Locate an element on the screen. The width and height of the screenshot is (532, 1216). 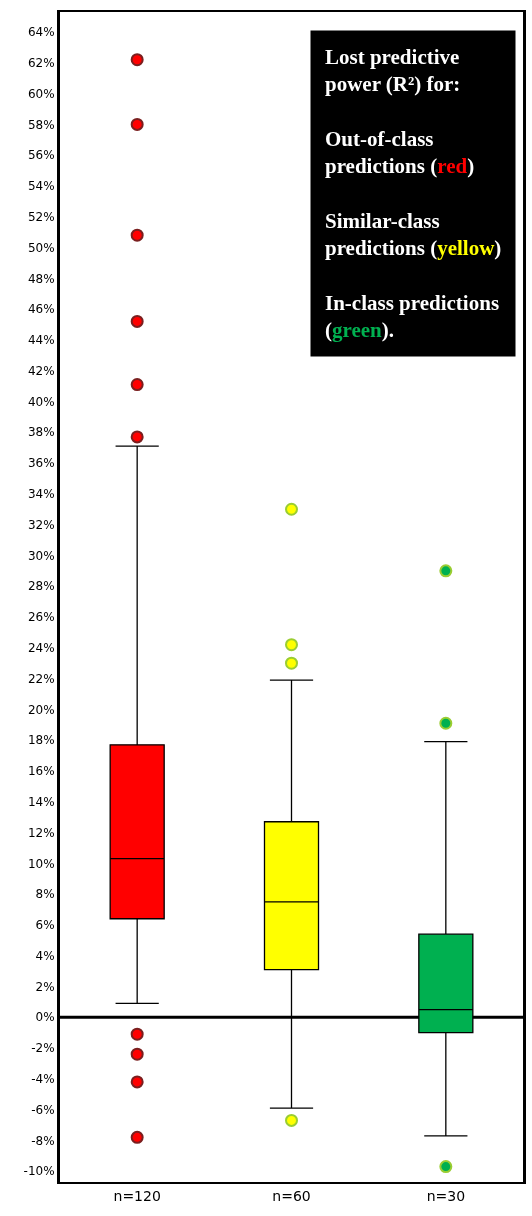
y-tick-label: 2% is located at coordinates (45, 986).